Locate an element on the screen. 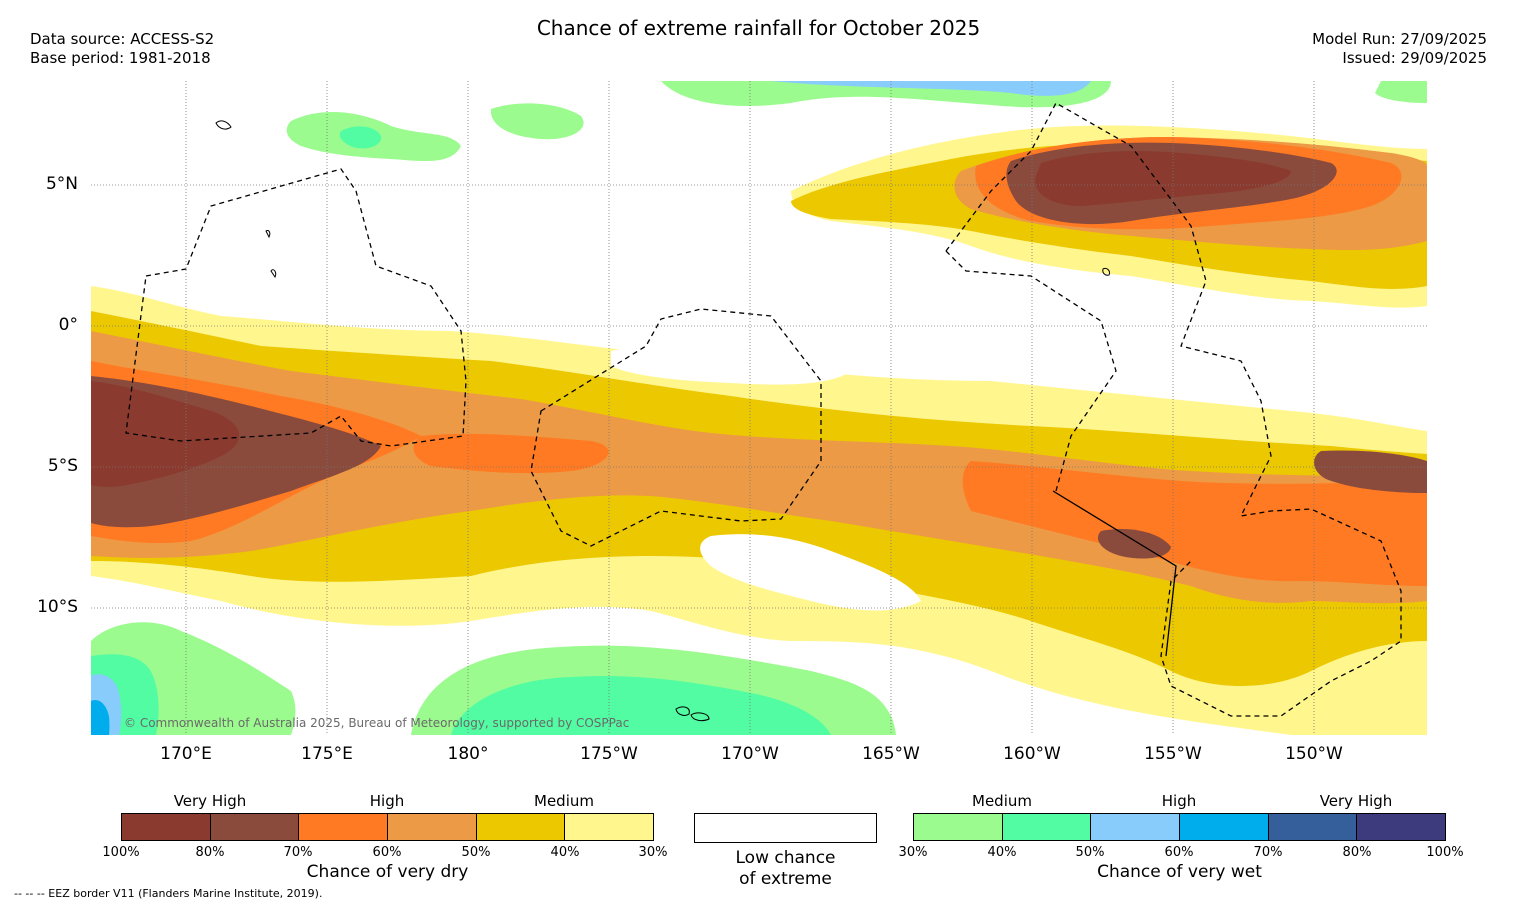 The image size is (1517, 908). model-run-label: Model Run: 27/09/2025 is located at coordinates (1399, 39).